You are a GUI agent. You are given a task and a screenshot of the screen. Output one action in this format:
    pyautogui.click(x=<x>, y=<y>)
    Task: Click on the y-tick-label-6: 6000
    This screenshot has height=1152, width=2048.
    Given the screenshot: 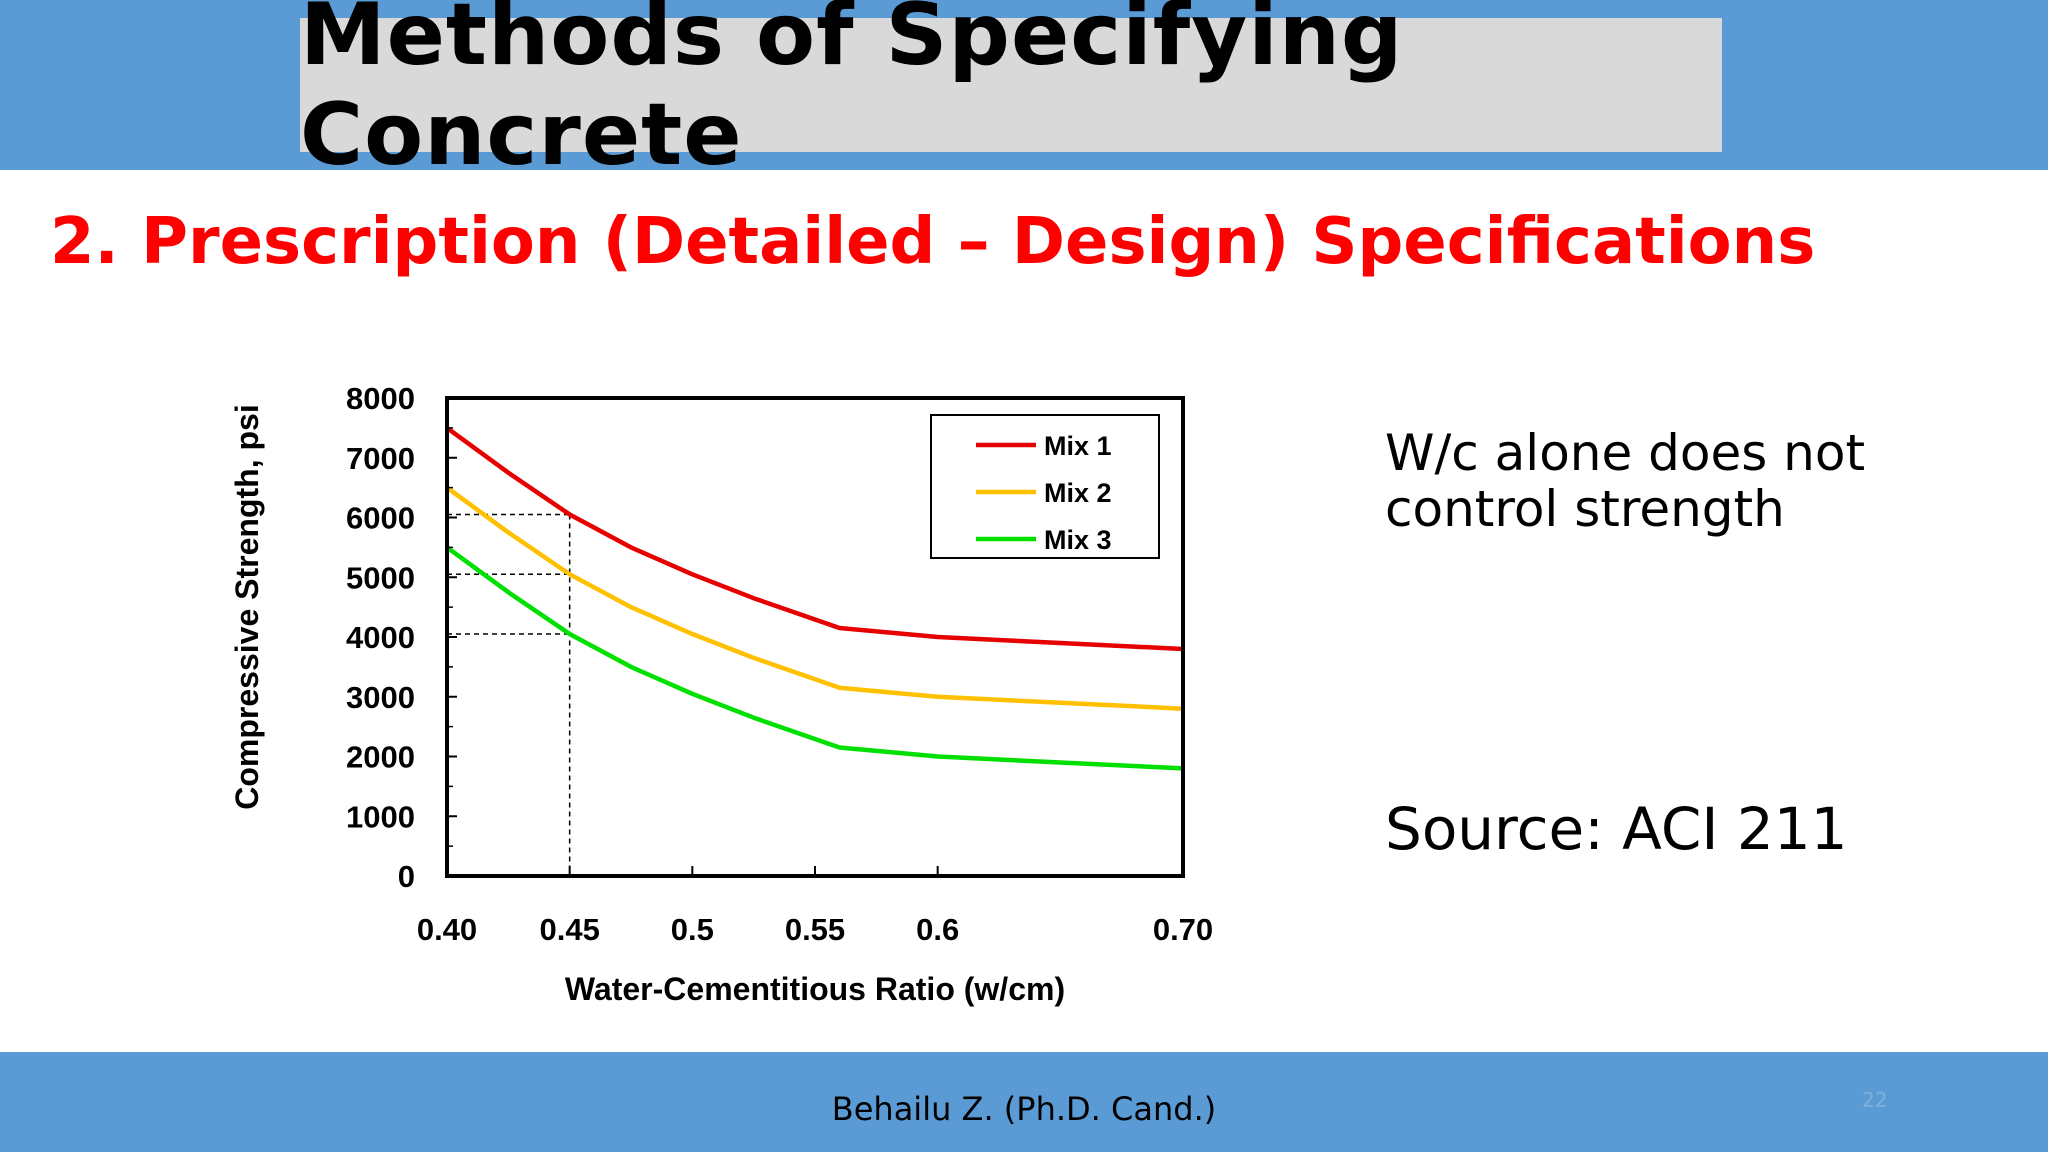 What is the action you would take?
    pyautogui.click(x=380, y=518)
    